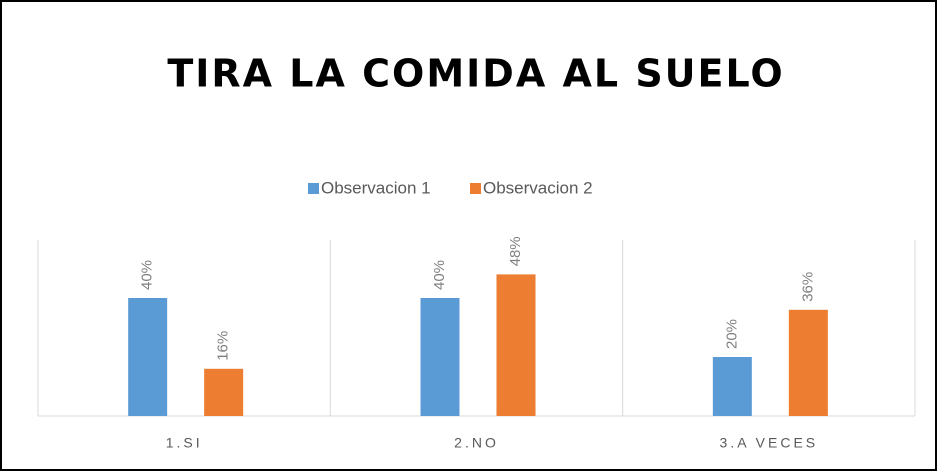 The image size is (937, 471). I want to click on data-label: 20%, so click(731, 334).